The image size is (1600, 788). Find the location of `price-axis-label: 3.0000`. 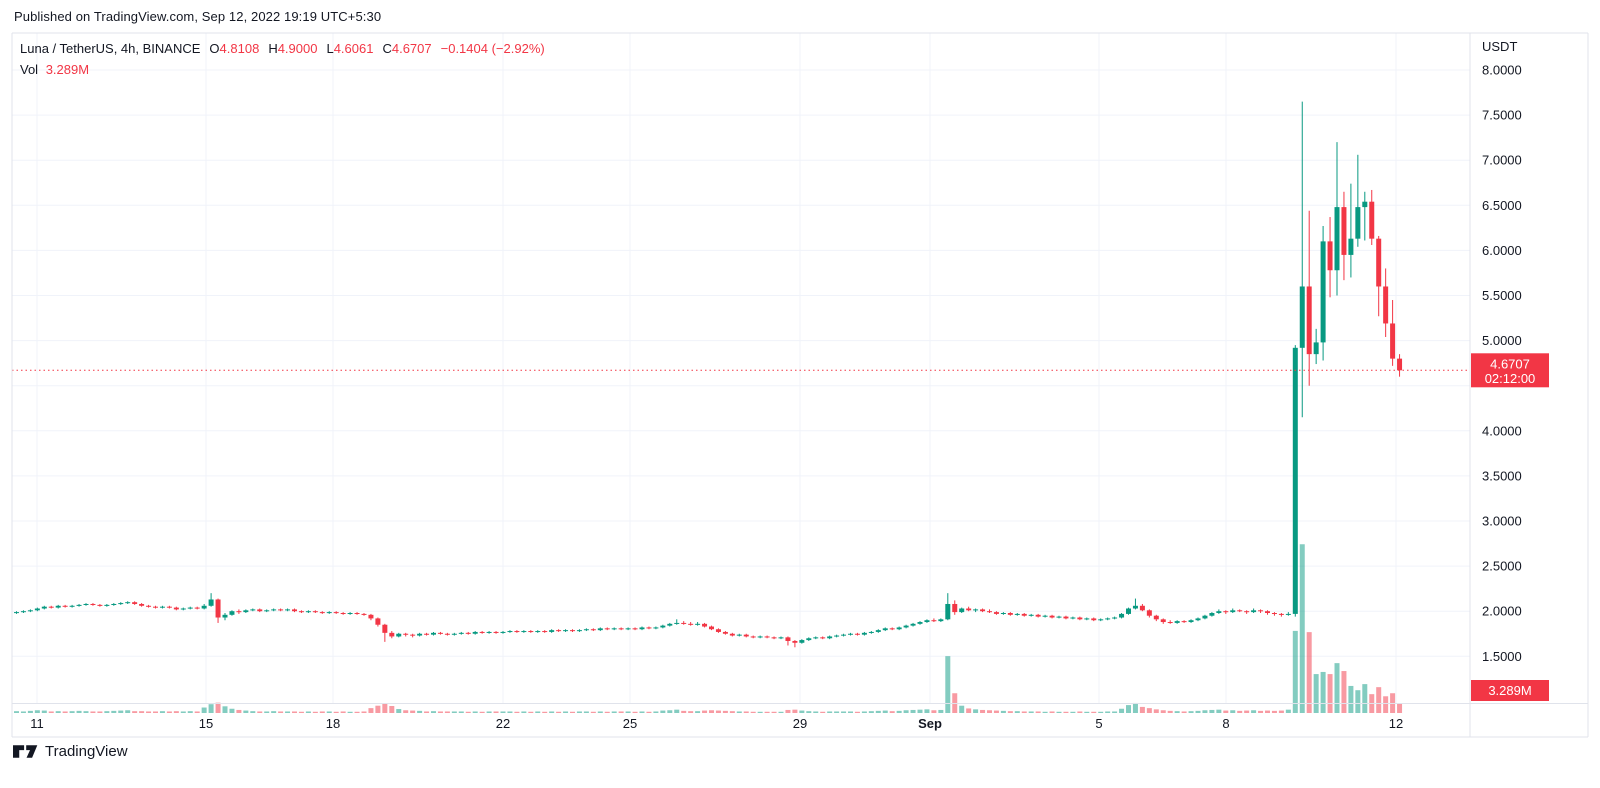

price-axis-label: 3.0000 is located at coordinates (1502, 521).